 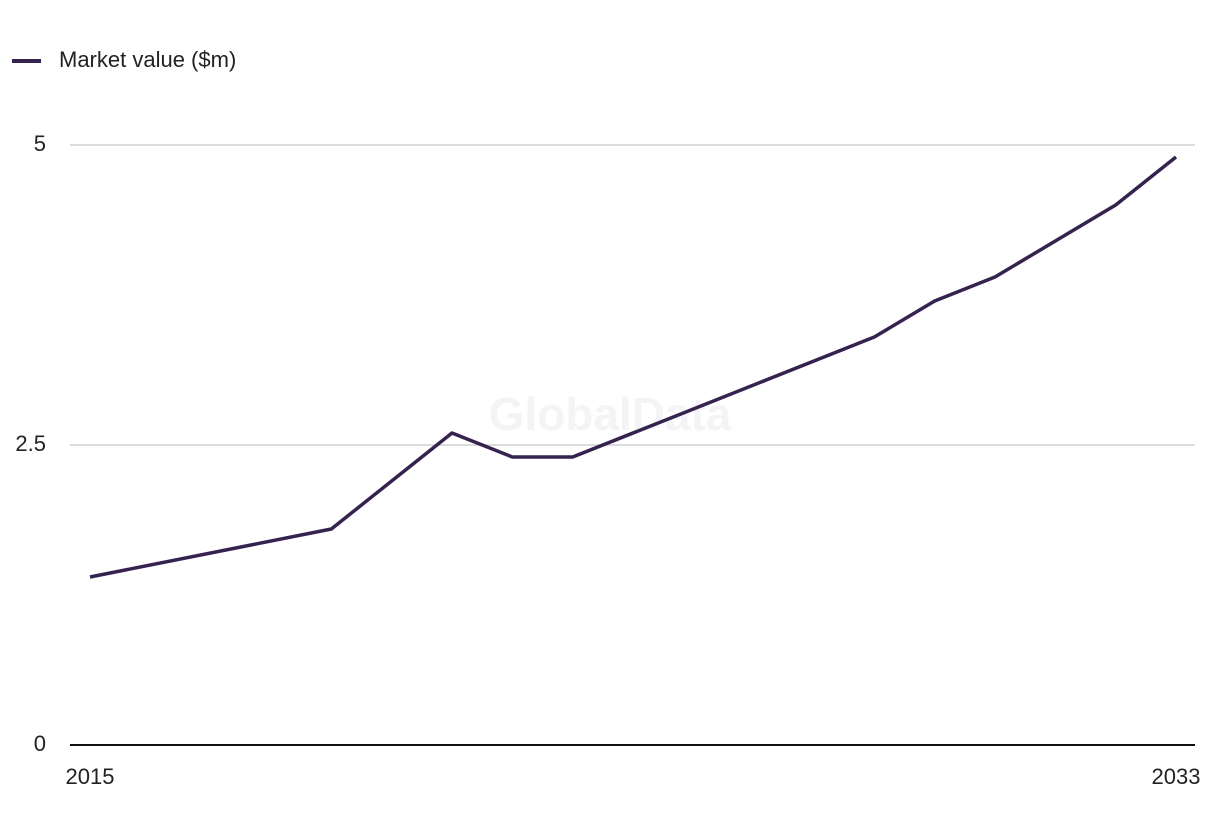 What do you see at coordinates (147, 59) in the screenshot?
I see `legend-label: Market value ($m)` at bounding box center [147, 59].